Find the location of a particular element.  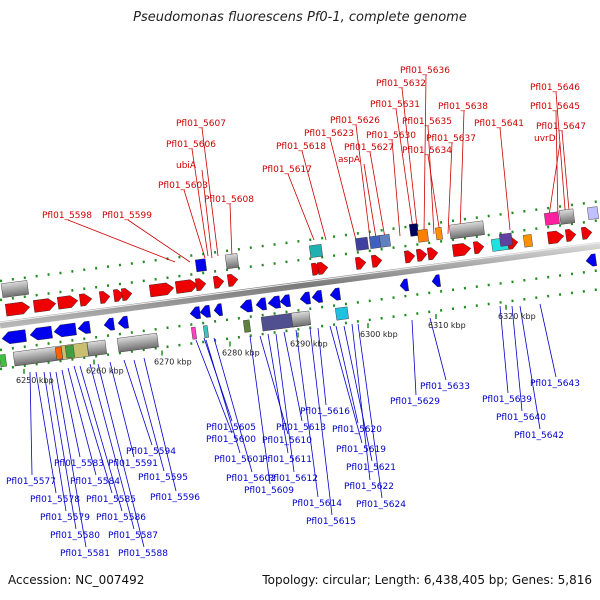

scale-tick-label-2: 6270 kbp is located at coordinates (173, 362).